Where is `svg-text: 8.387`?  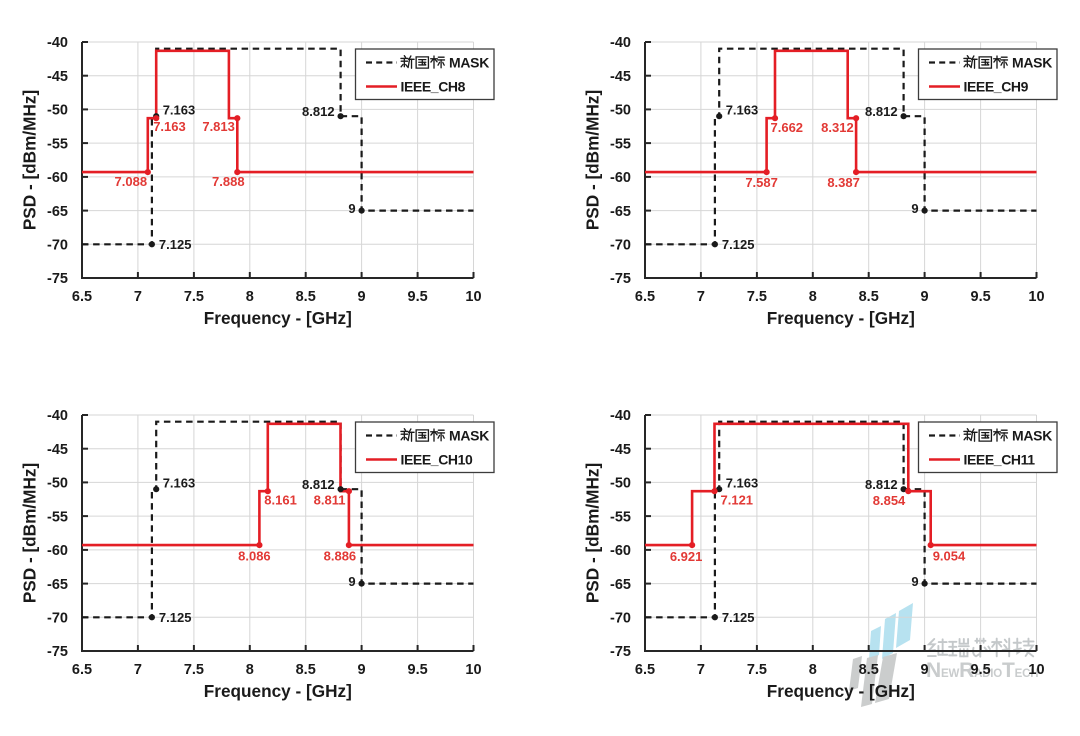
svg-text: 8.387 is located at coordinates (843, 182).